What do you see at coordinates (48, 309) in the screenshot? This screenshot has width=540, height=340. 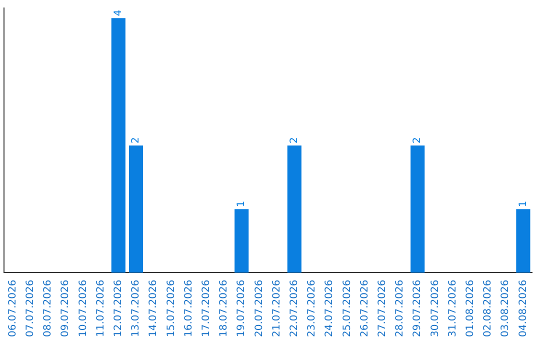 I see `x-tick-label: 08.07.2026` at bounding box center [48, 309].